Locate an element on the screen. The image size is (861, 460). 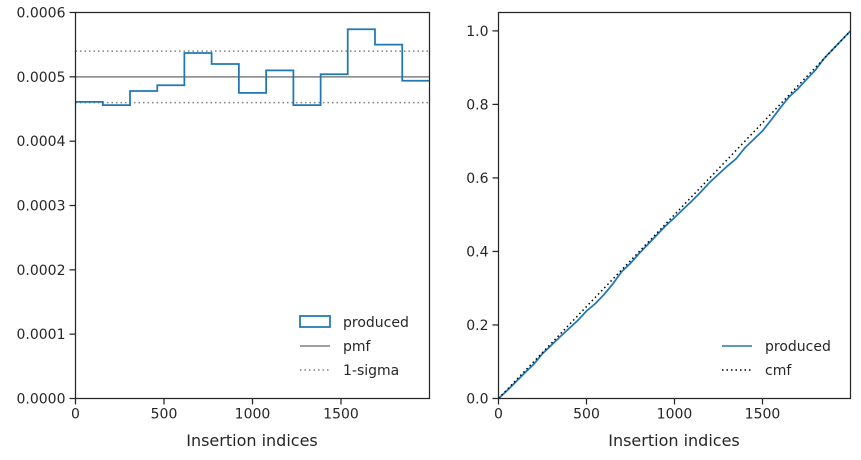
y-tick-label: 0.6 is located at coordinates (477, 179).